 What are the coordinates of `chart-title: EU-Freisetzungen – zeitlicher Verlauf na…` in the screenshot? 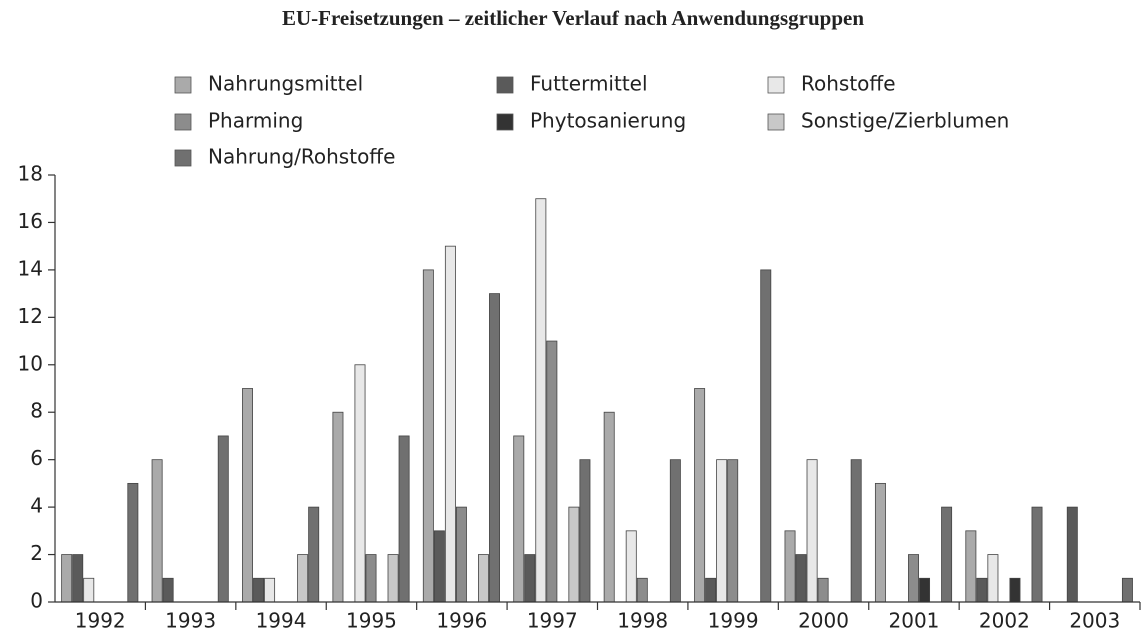 It's located at (573, 18).